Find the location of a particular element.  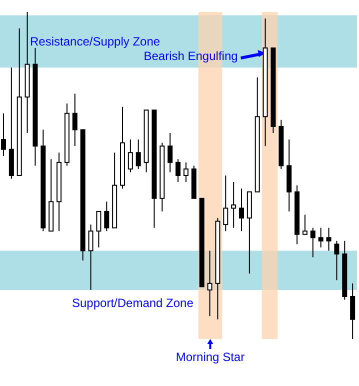

text: Morning Star is located at coordinates (210, 357).